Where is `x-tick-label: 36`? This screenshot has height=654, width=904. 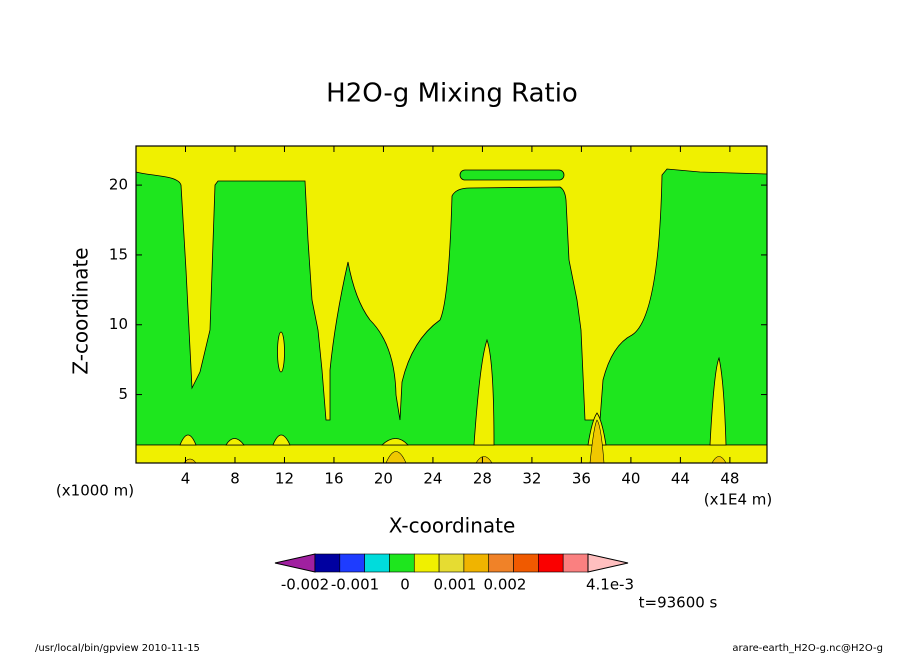
x-tick-label: 36 is located at coordinates (581, 479).